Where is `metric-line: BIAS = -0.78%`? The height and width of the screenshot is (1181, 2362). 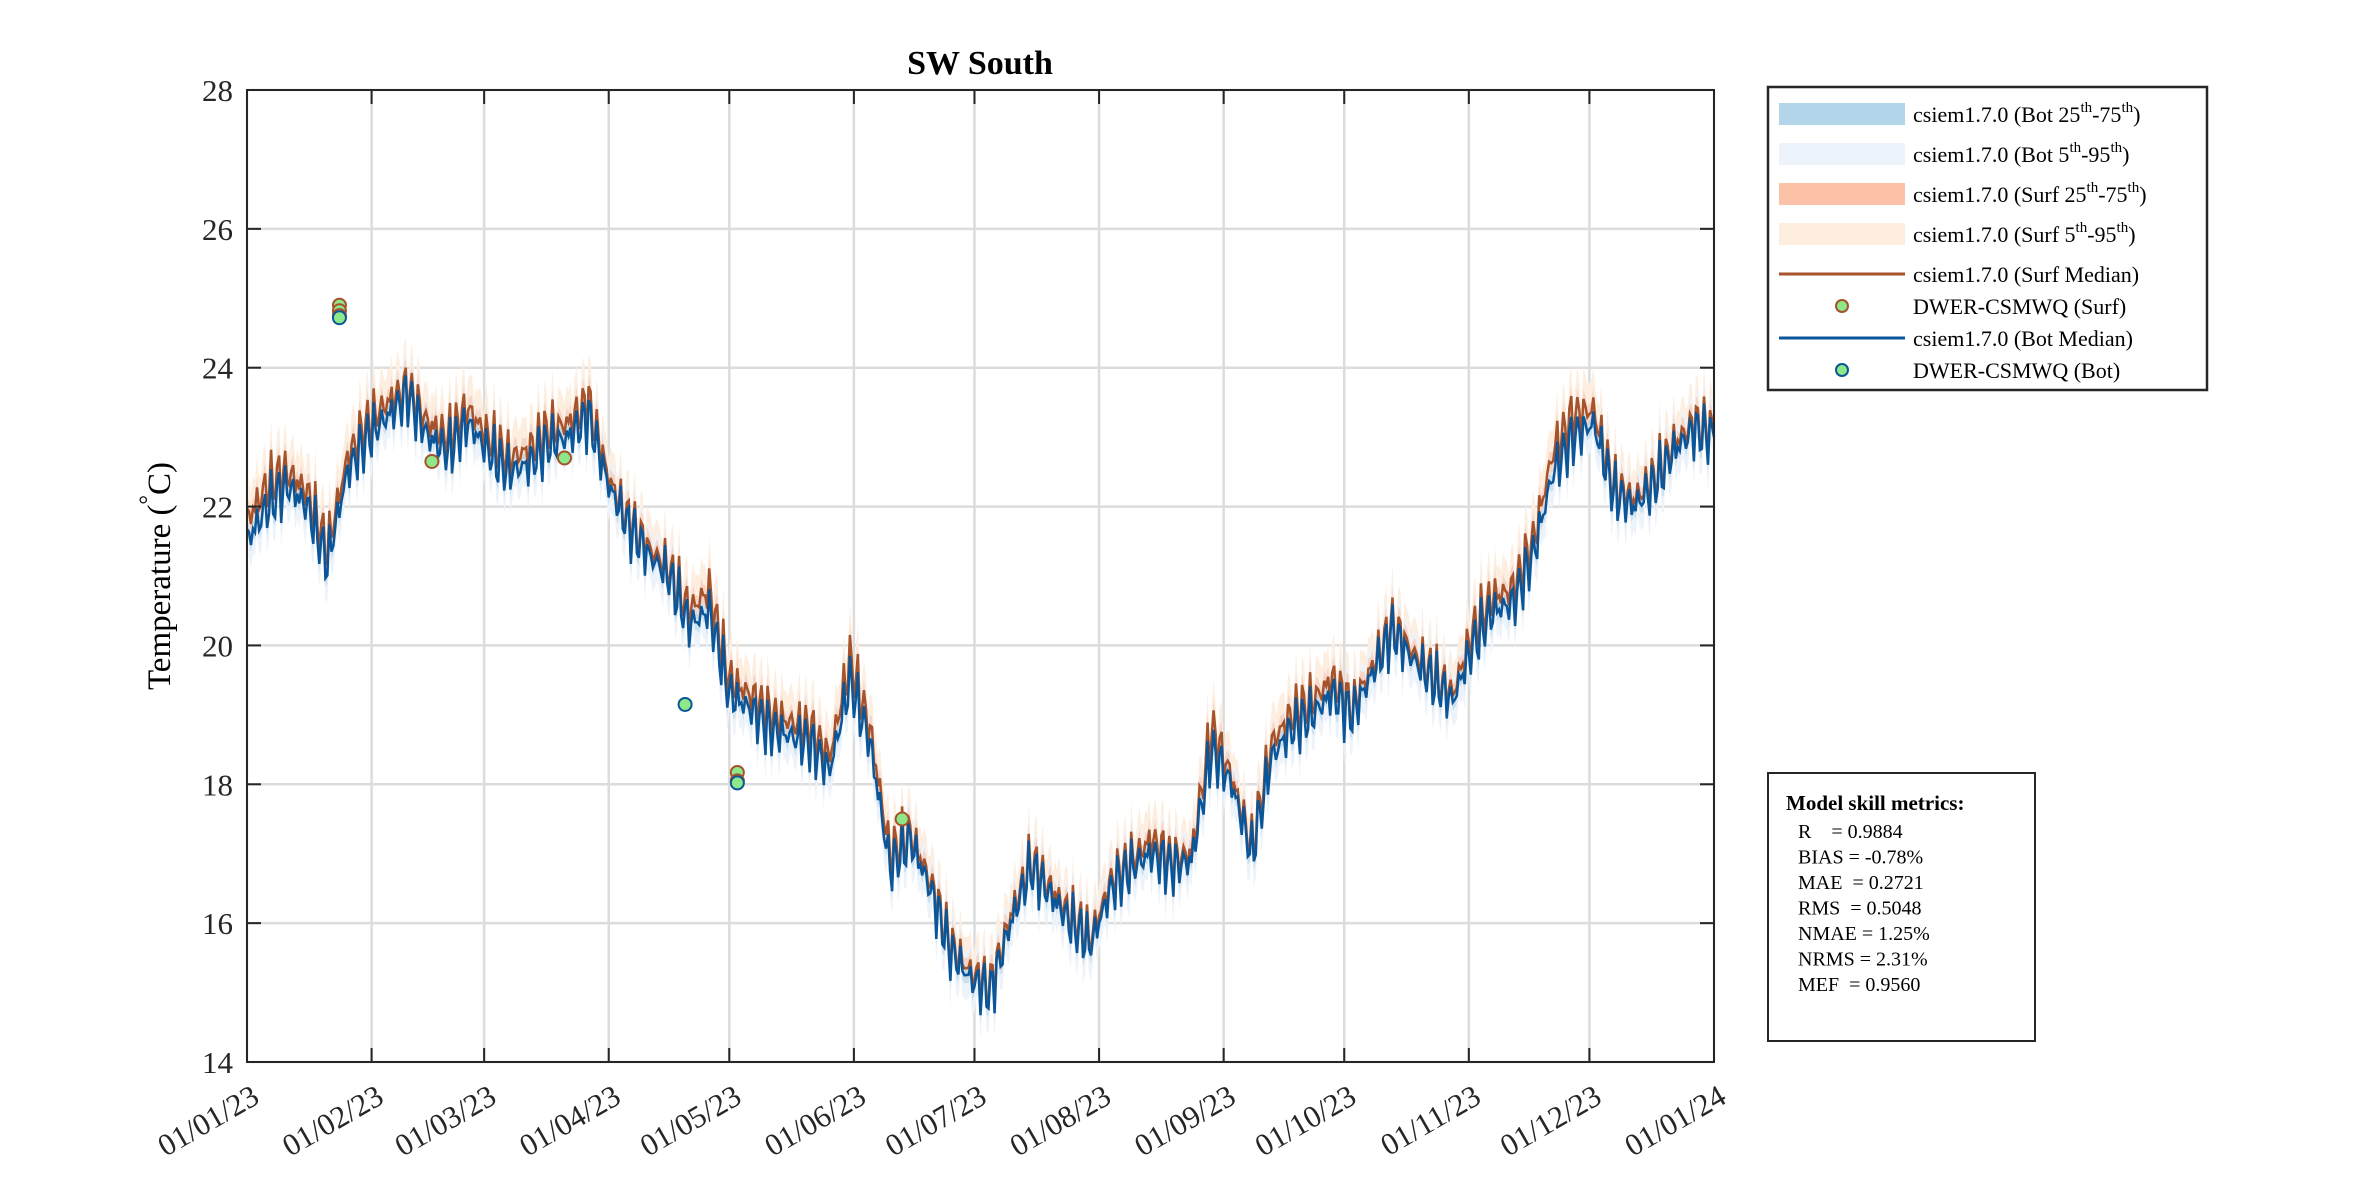 metric-line: BIAS = -0.78% is located at coordinates (1860, 858).